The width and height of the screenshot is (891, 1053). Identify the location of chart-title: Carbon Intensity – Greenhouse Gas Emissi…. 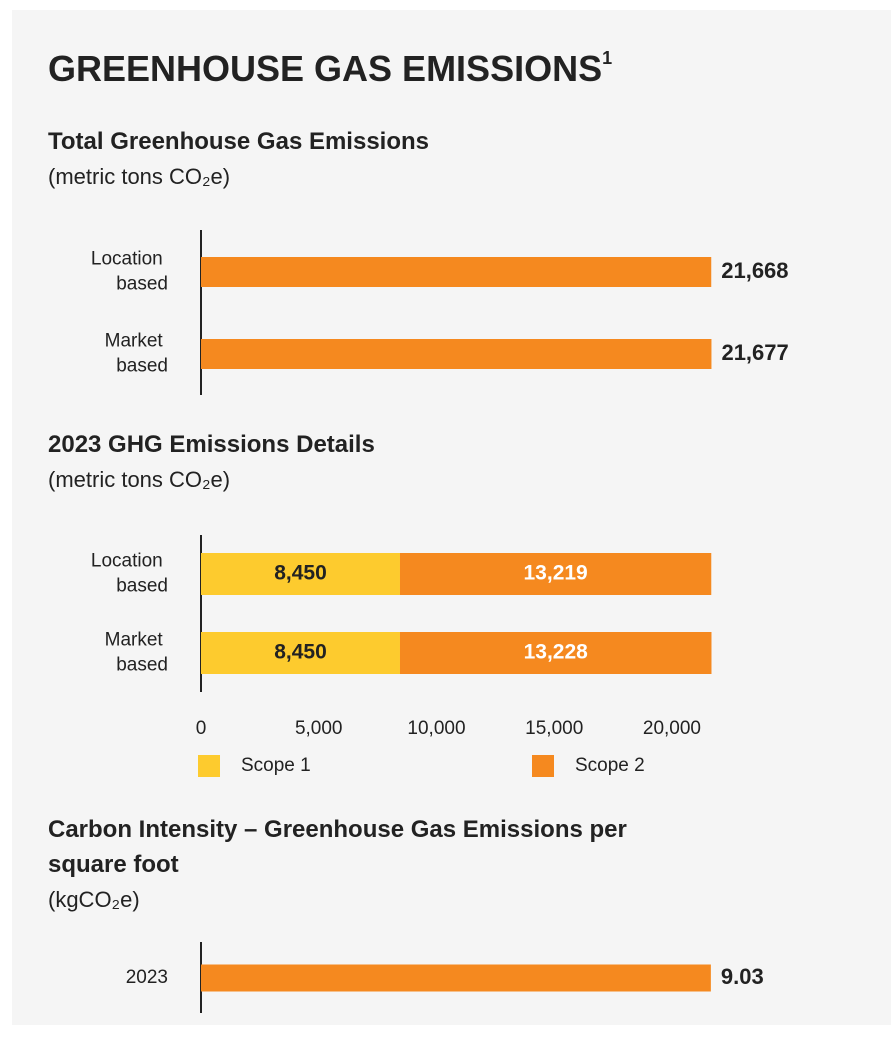
(337, 847).